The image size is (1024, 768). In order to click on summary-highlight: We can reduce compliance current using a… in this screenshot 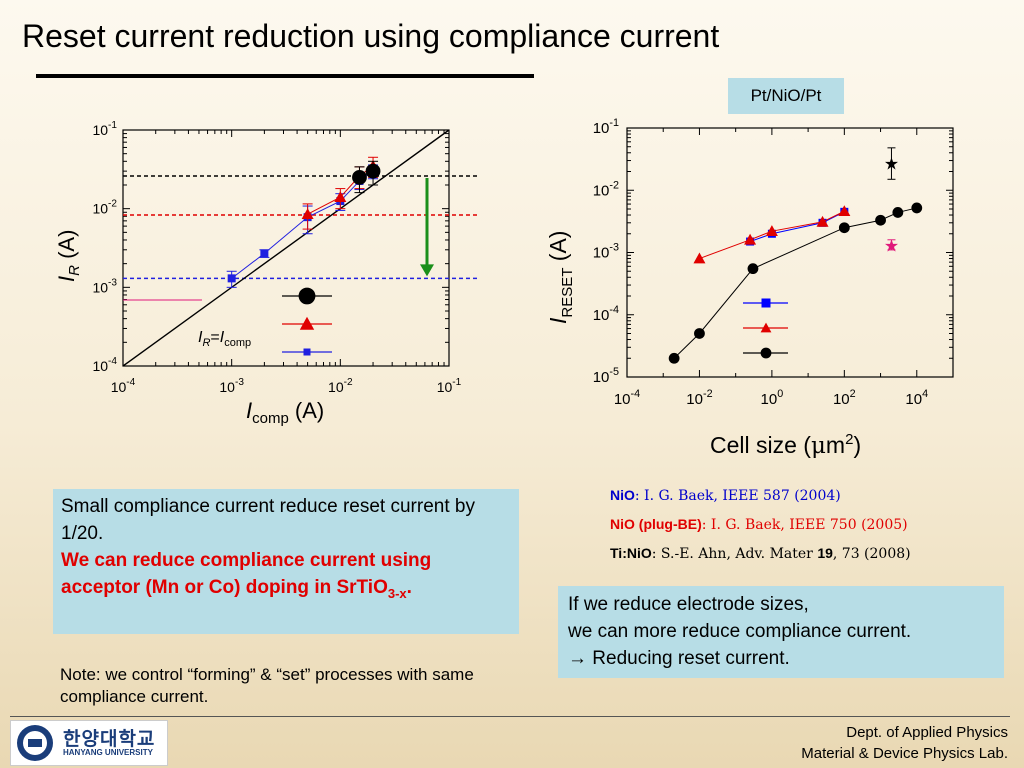, I will do `click(246, 575)`.